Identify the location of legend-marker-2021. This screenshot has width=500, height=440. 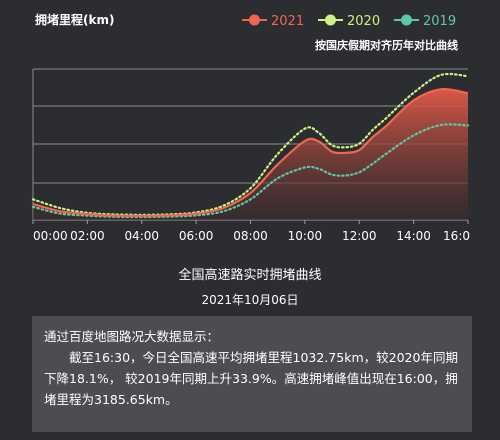
(254, 20).